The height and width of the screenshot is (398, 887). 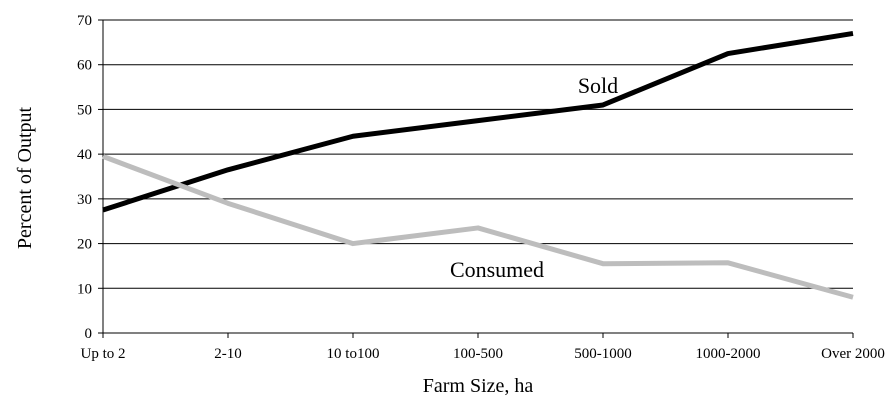 I want to click on y-tick-label: 0, so click(x=89, y=334).